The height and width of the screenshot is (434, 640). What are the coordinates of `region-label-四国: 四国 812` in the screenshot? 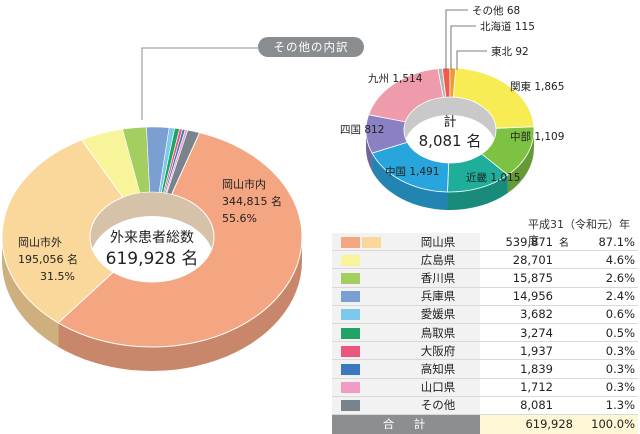 It's located at (362, 130).